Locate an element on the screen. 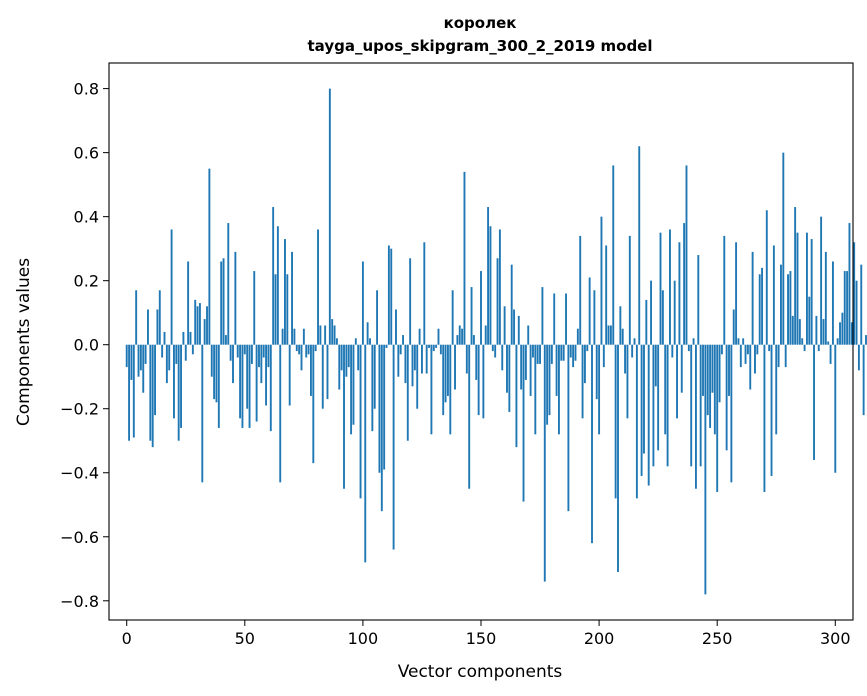  y-tick-label: 0.6 is located at coordinates (86, 153).